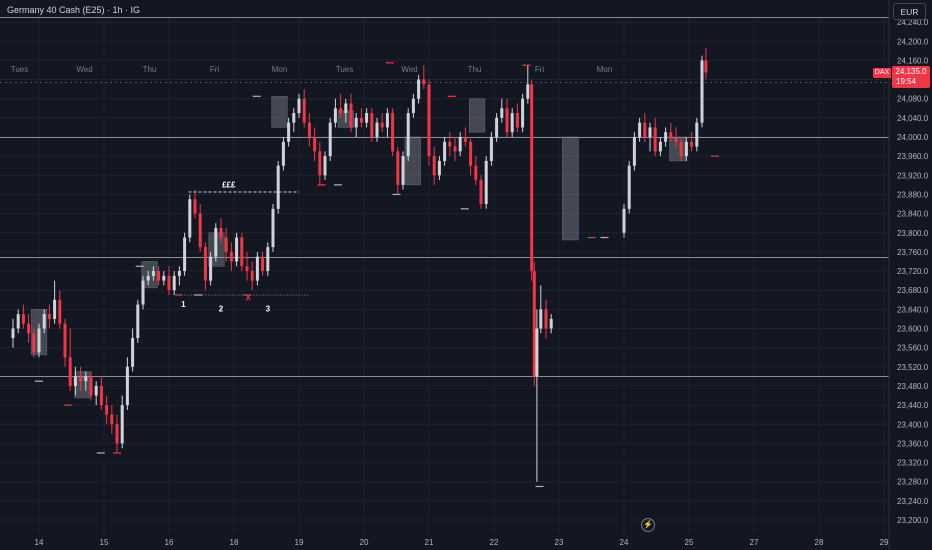 The width and height of the screenshot is (932, 550). I want to click on time-axis: 141516181920212223242527282930Jun, so click(483, 542).